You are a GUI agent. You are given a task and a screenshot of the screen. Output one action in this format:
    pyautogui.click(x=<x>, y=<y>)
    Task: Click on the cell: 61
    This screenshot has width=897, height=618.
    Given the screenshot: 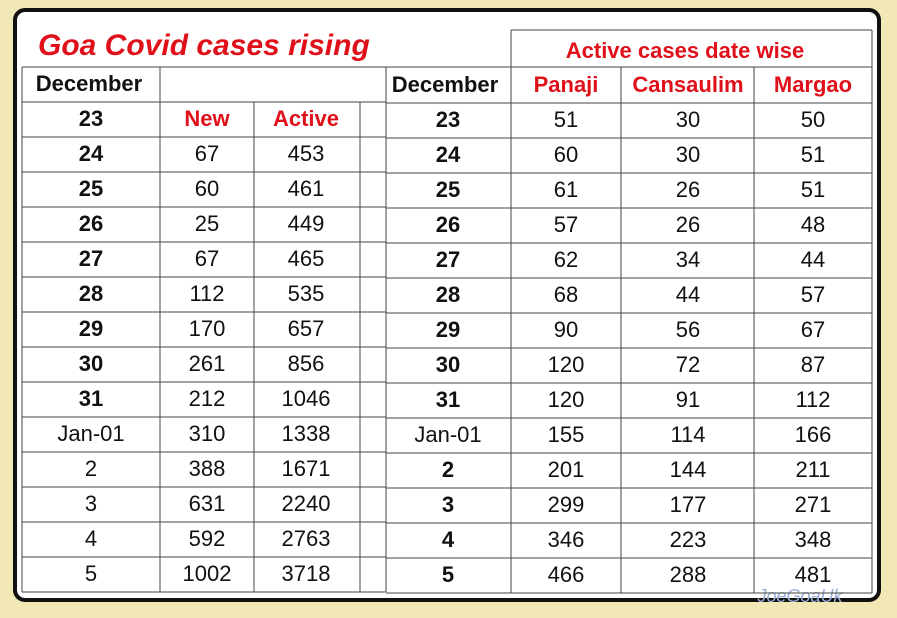 What is the action you would take?
    pyautogui.click(x=566, y=189)
    